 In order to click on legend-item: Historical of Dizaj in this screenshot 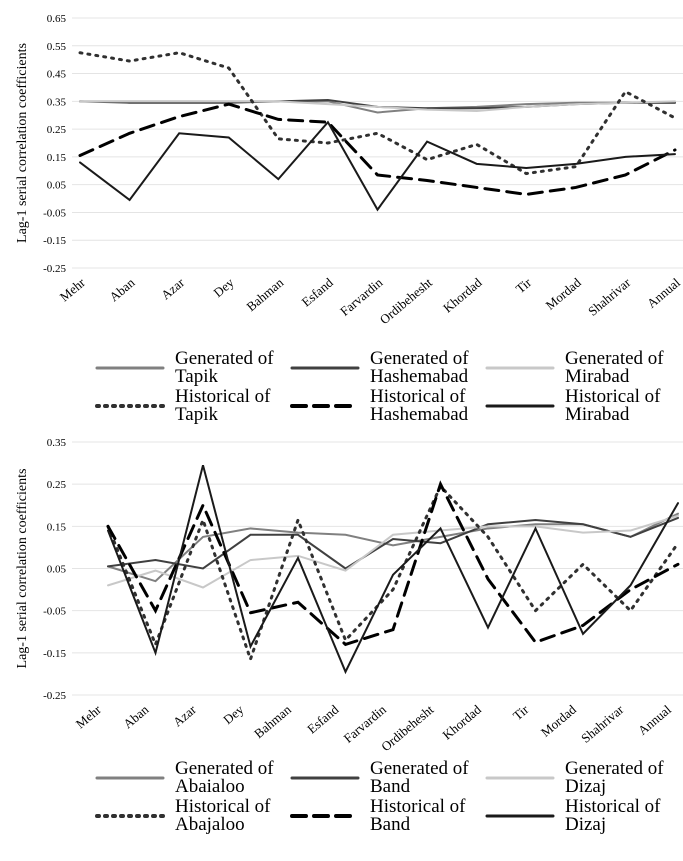, I will do `click(582, 815)`.